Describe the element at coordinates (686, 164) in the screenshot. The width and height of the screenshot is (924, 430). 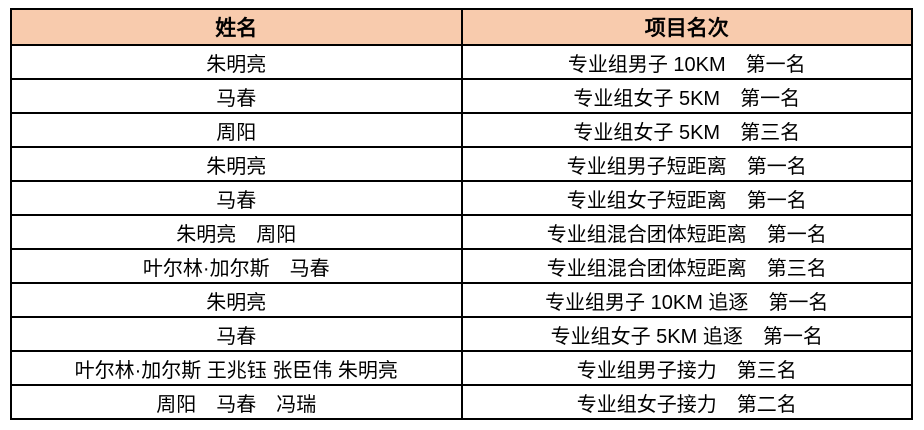
I see `cell-result: 专业组男子短距离 第一名` at that location.